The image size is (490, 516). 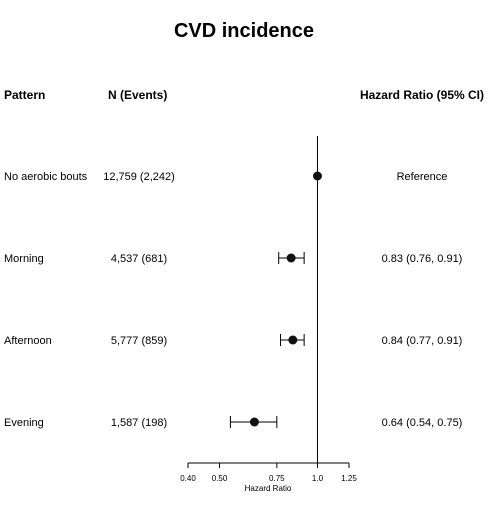 What do you see at coordinates (139, 341) in the screenshot?
I see `row-n-events: 5,777 (859)` at bounding box center [139, 341].